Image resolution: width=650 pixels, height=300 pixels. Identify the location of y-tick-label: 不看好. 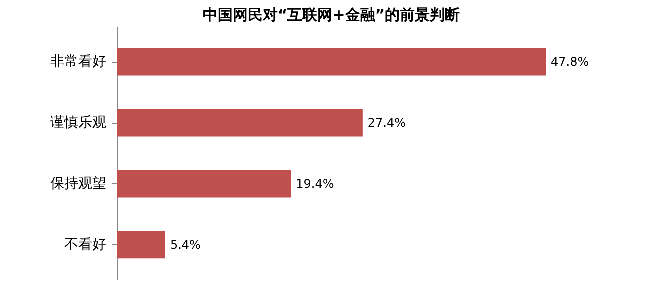
(85, 244).